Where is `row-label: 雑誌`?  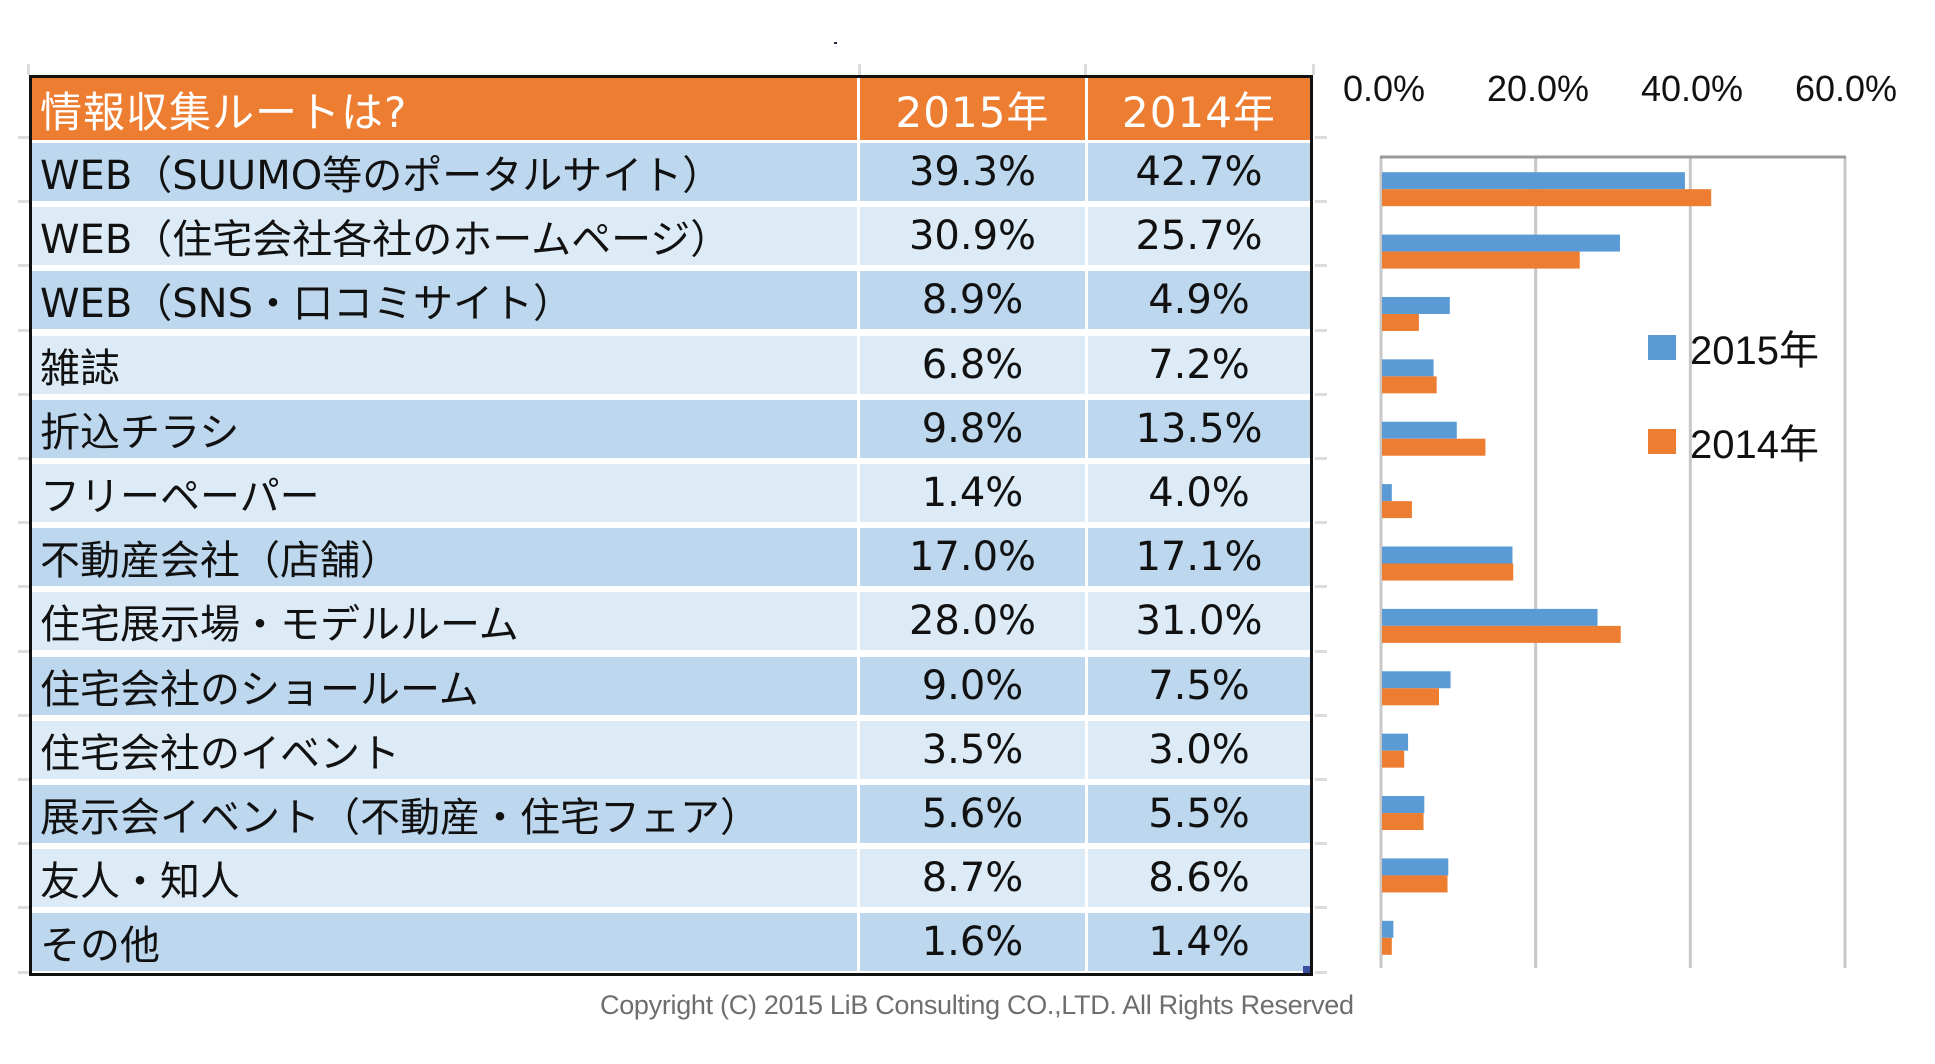
row-label: 雑誌 is located at coordinates (446, 364).